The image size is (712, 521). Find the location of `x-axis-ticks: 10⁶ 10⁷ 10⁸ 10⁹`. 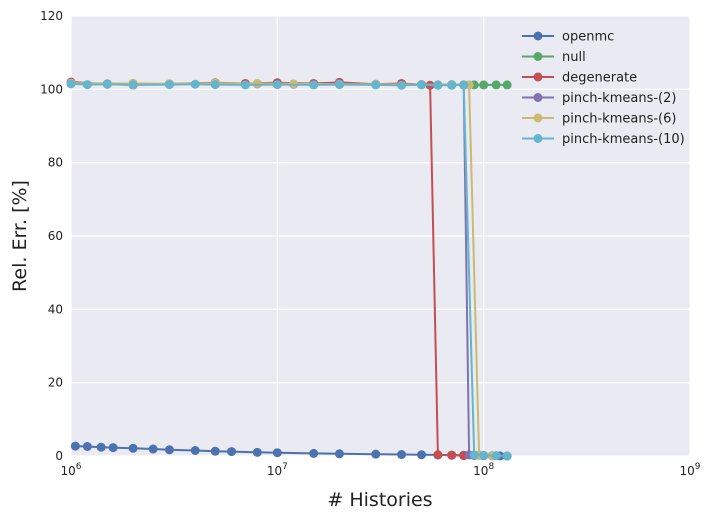

x-axis-ticks: 10⁶ 10⁷ 10⁸ 10⁹ is located at coordinates (380, 470).